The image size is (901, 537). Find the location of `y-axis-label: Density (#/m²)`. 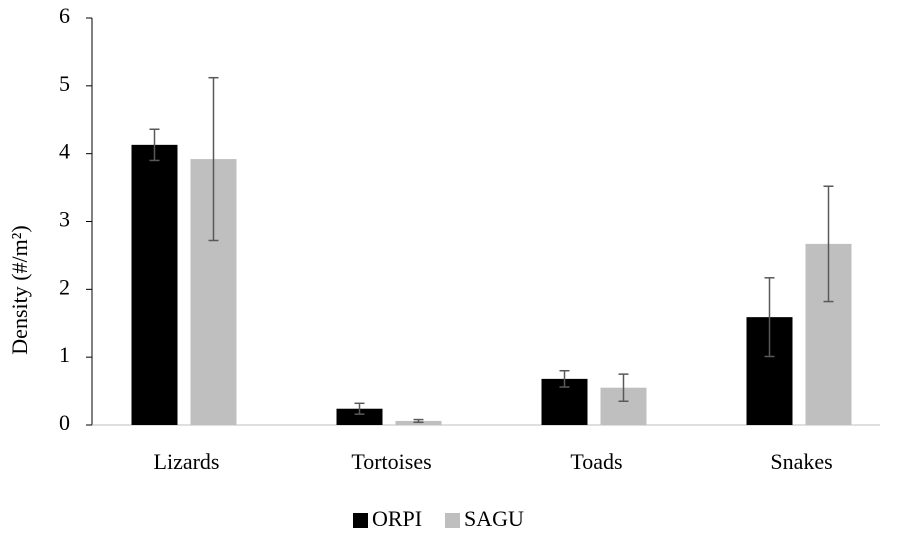

y-axis-label: Density (#/m²) is located at coordinates (19, 289).